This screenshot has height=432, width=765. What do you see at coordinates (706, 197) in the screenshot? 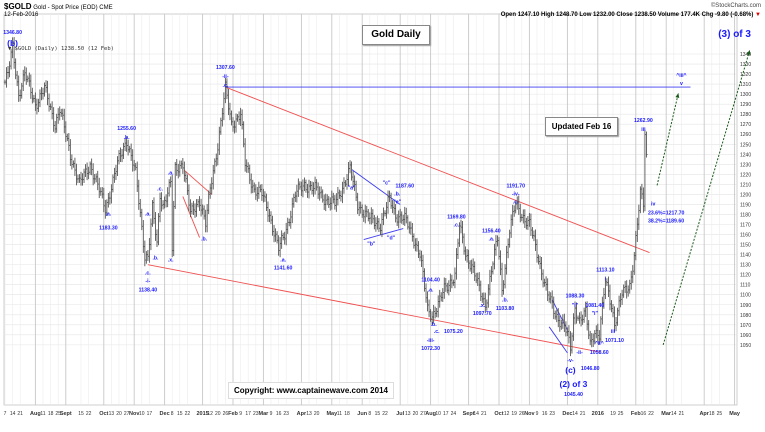
I see `projection-wave-3-target` at bounding box center [706, 197].